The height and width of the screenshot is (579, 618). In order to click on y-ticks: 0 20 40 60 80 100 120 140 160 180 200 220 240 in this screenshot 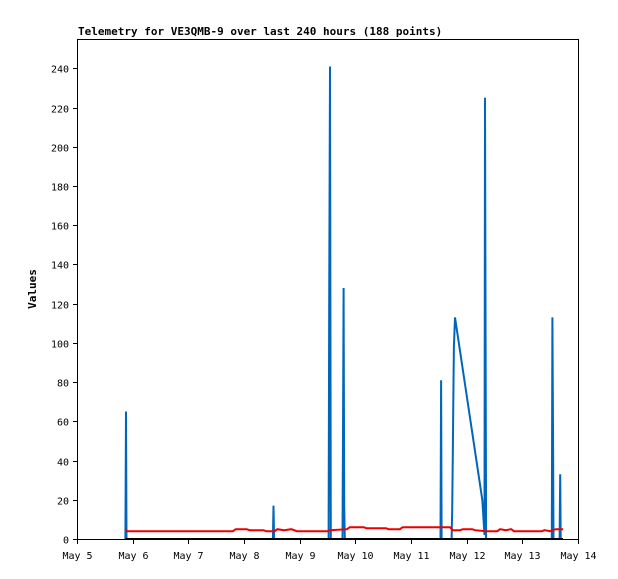, I will do `click(64, 306)`.